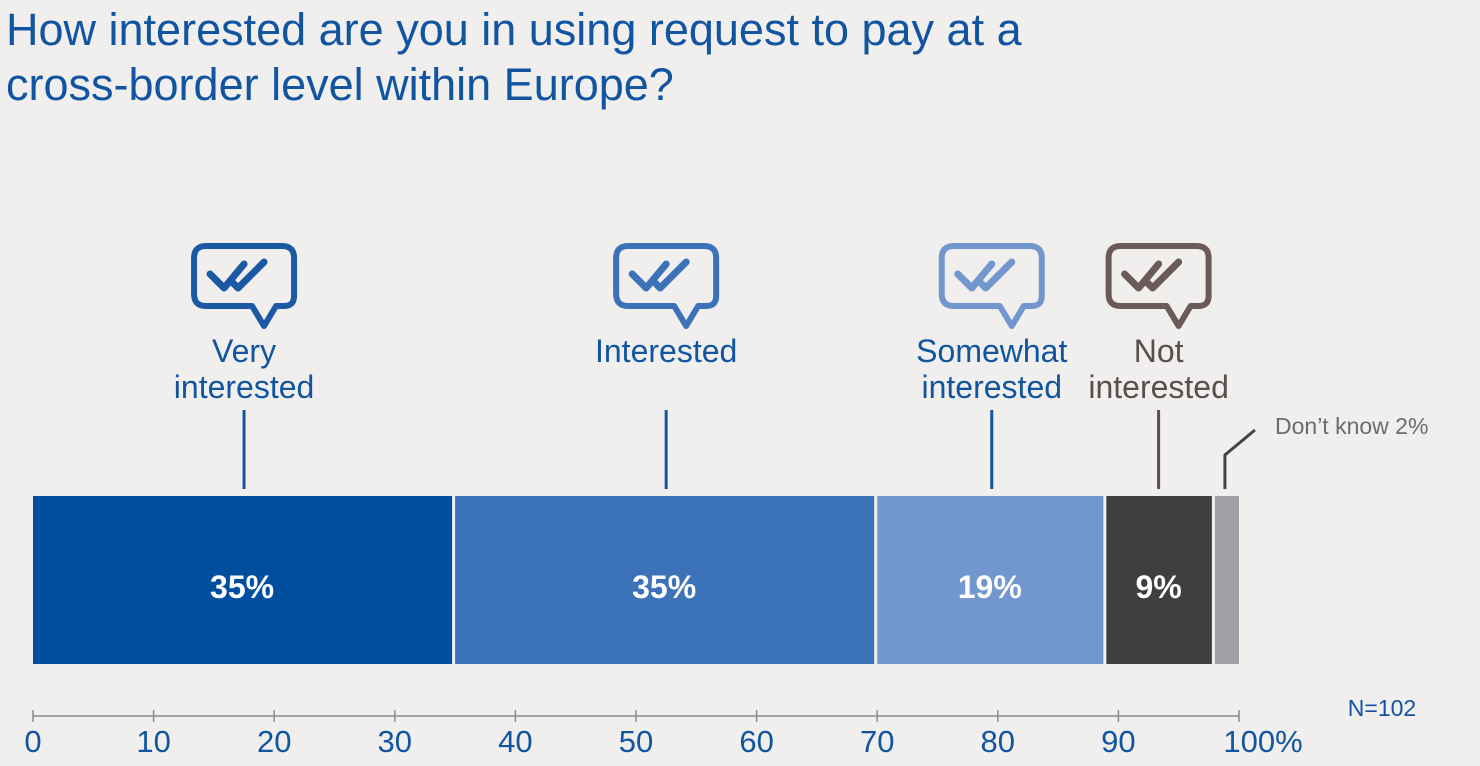 The image size is (1480, 766). Describe the element at coordinates (1262, 741) in the screenshot. I see `x-tick-label: 100%` at that location.